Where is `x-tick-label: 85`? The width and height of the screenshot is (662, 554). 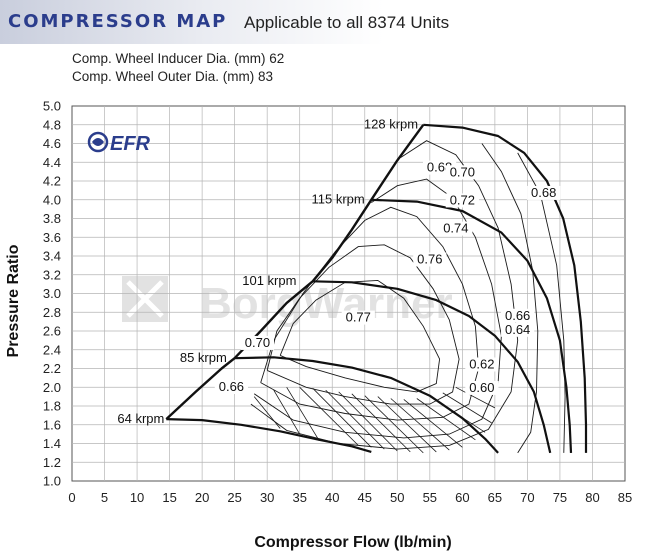 x-tick-label: 85 is located at coordinates (625, 497).